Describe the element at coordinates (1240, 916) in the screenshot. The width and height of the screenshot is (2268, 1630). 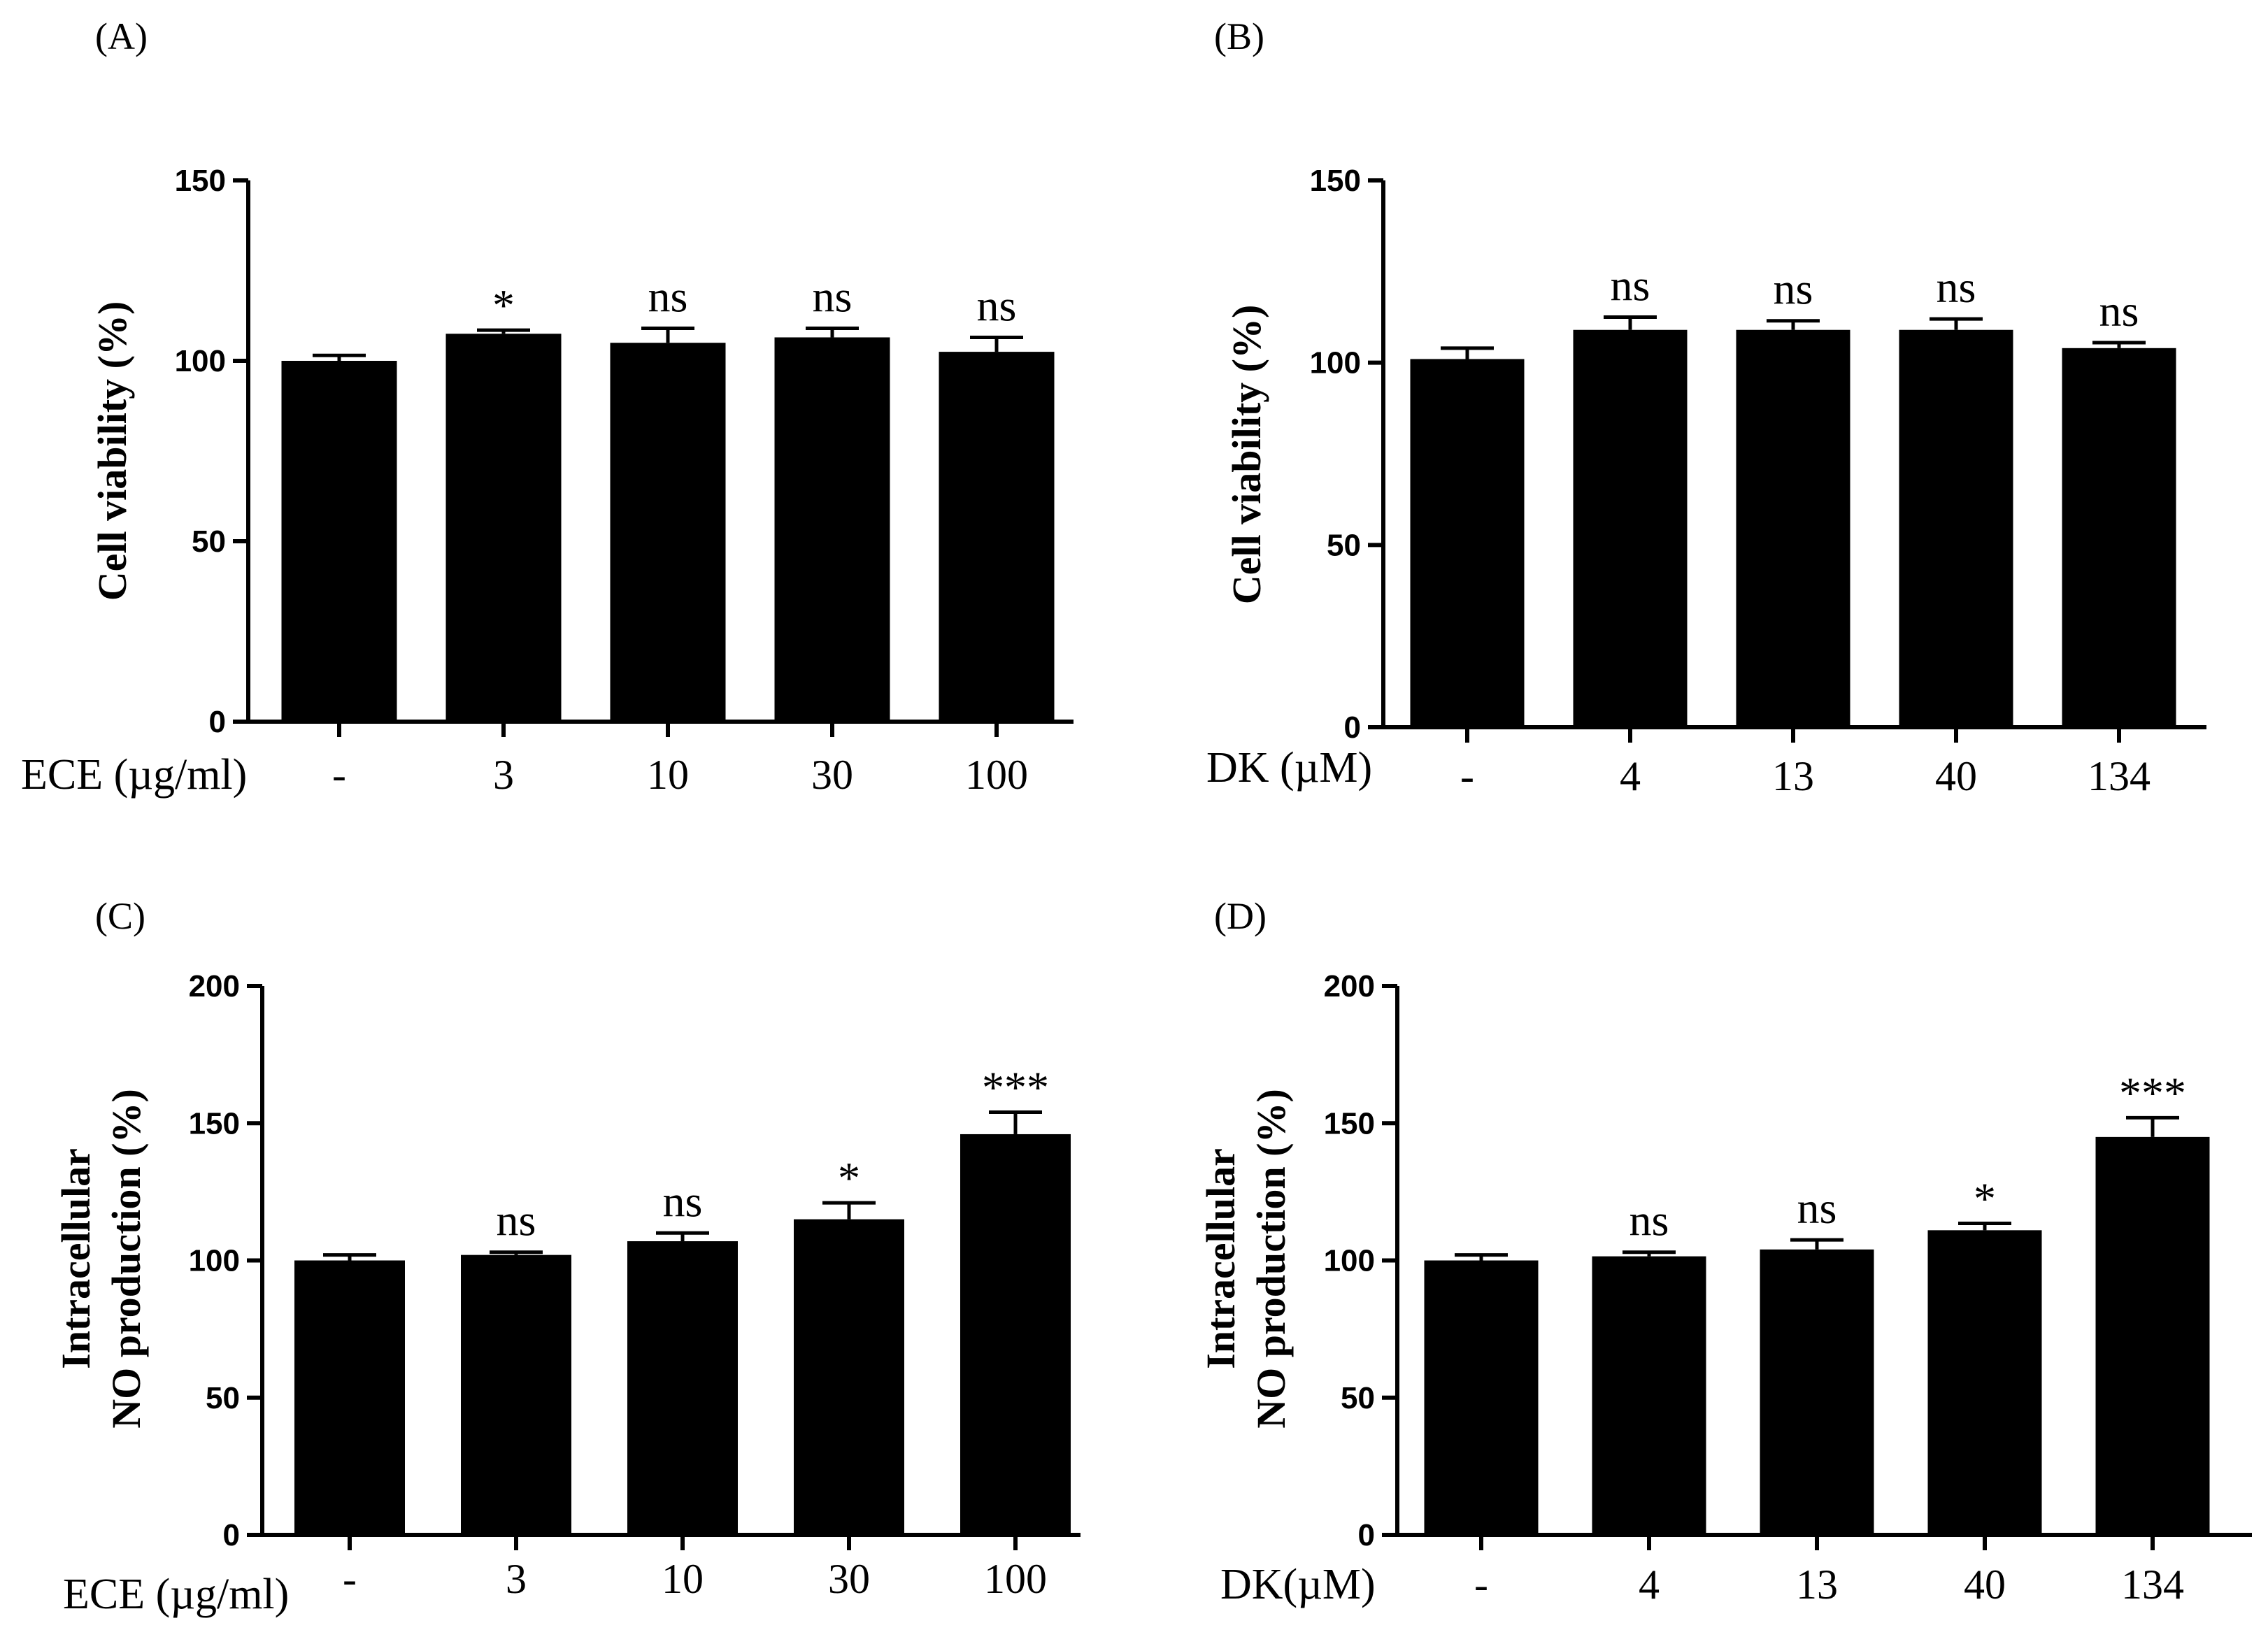
I see `panel-label: (D)` at that location.